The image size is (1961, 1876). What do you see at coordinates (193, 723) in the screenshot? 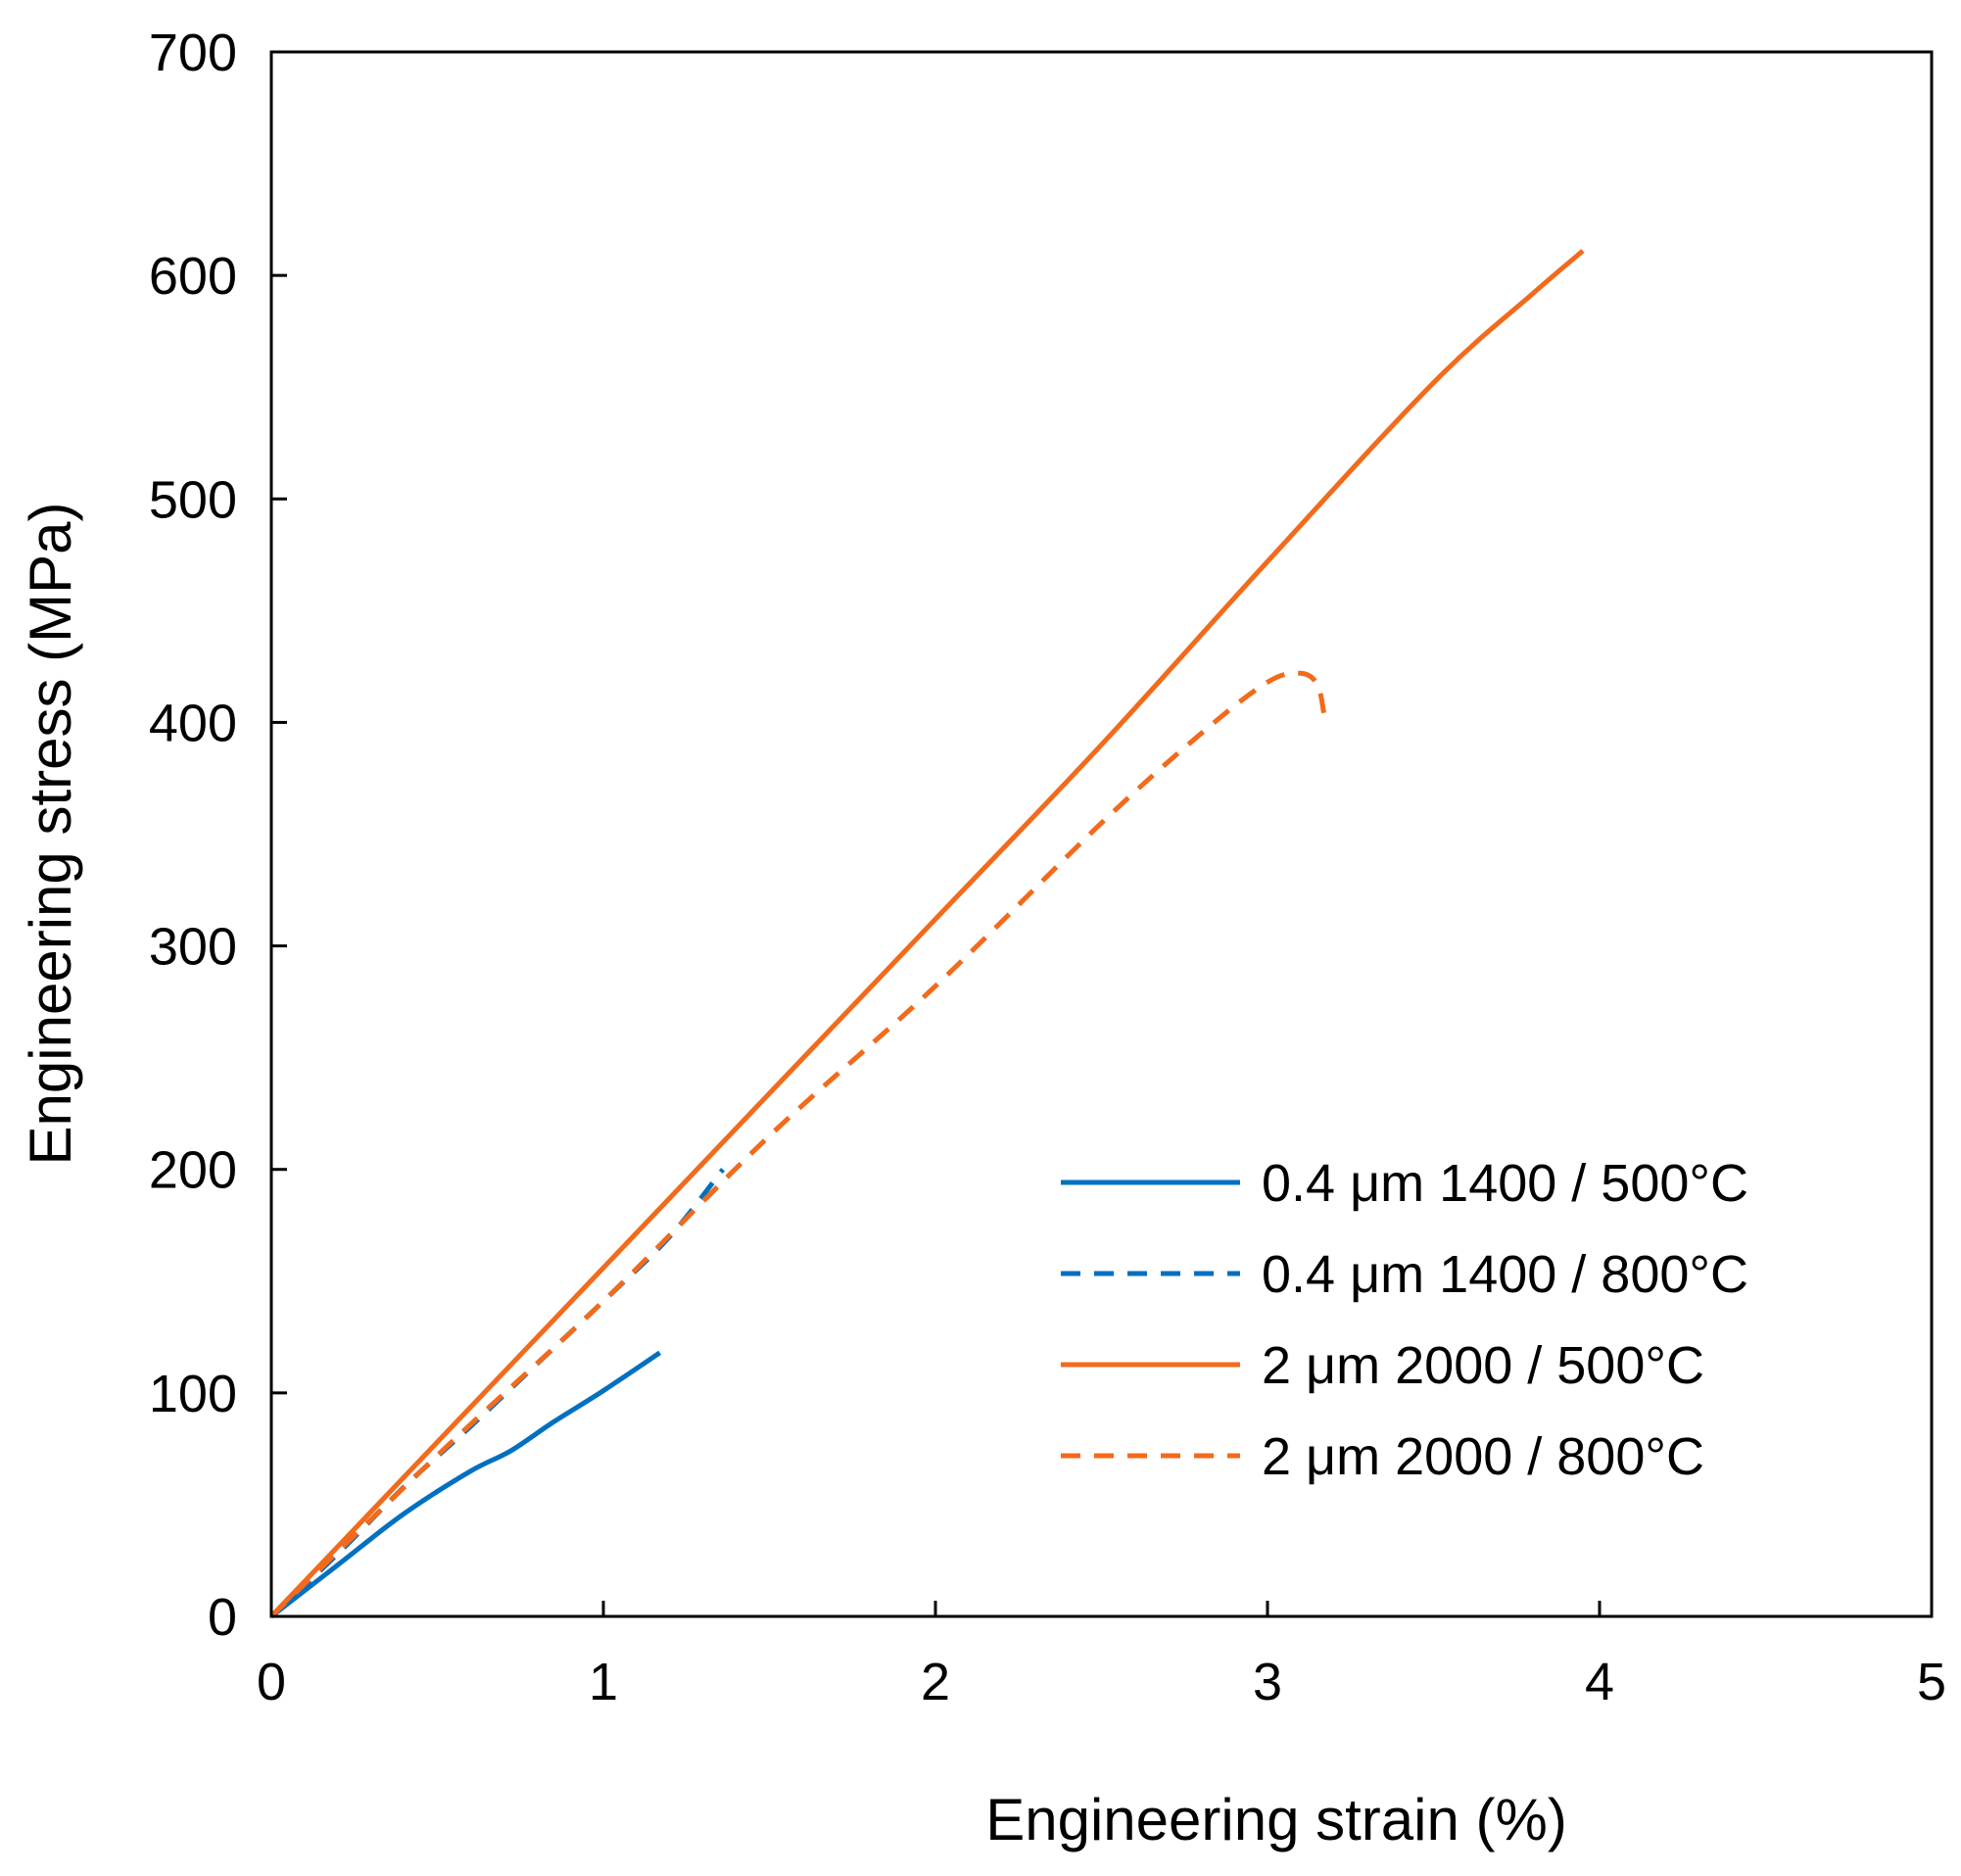
I see `y-tick-label: 400` at bounding box center [193, 723].